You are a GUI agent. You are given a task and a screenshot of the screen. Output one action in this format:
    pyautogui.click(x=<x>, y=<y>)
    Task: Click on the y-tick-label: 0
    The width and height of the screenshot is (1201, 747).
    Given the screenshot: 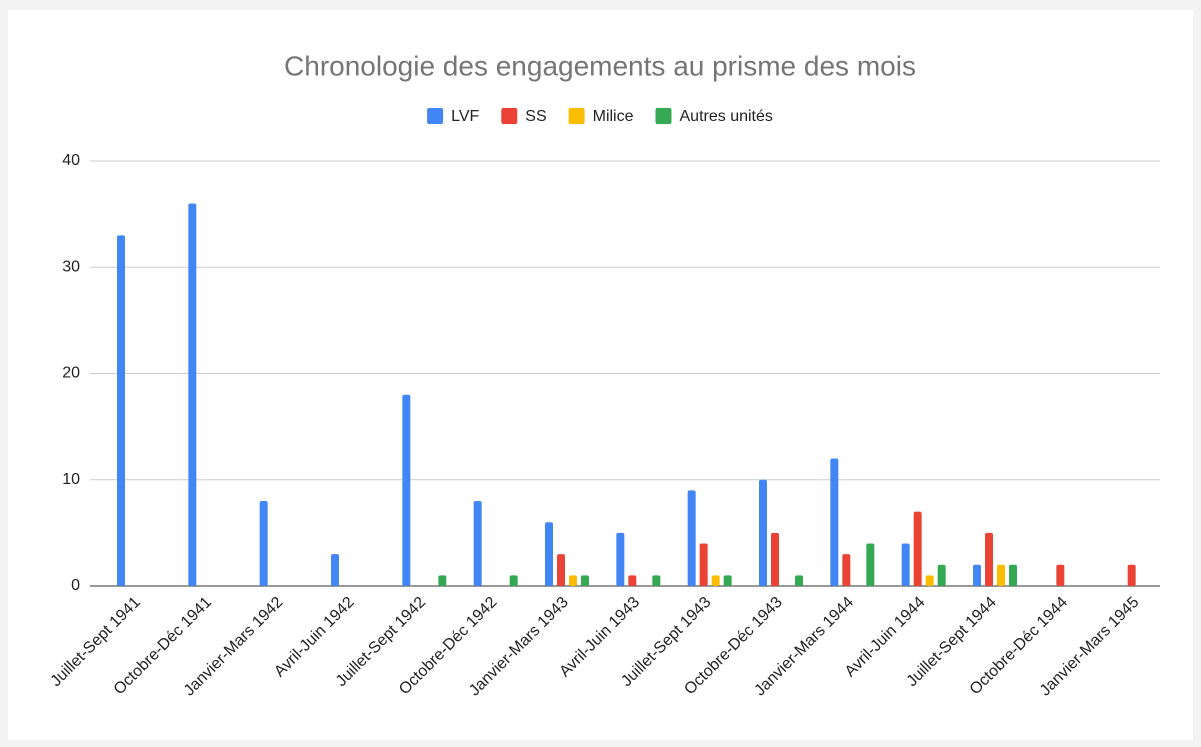 What is the action you would take?
    pyautogui.click(x=75, y=585)
    